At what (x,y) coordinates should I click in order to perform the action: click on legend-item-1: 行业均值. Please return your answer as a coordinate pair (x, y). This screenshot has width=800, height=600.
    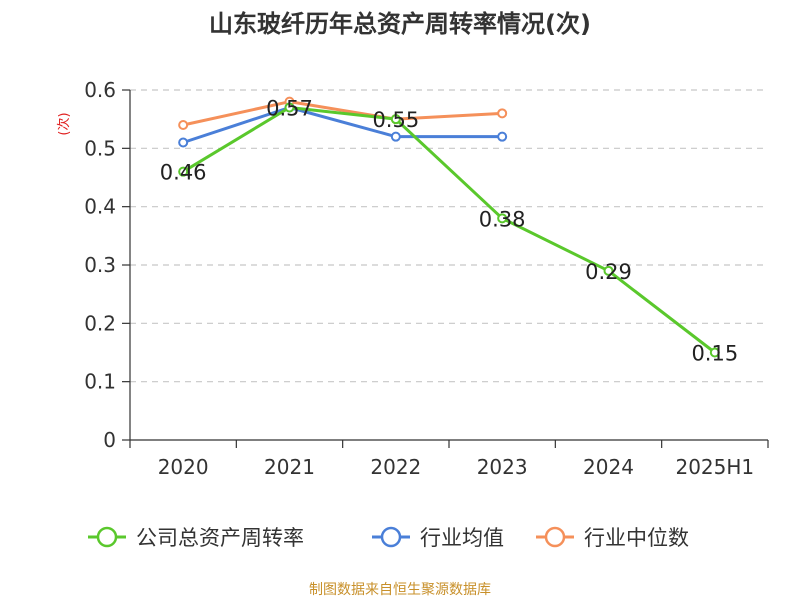
    Looking at the image, I should click on (438, 538).